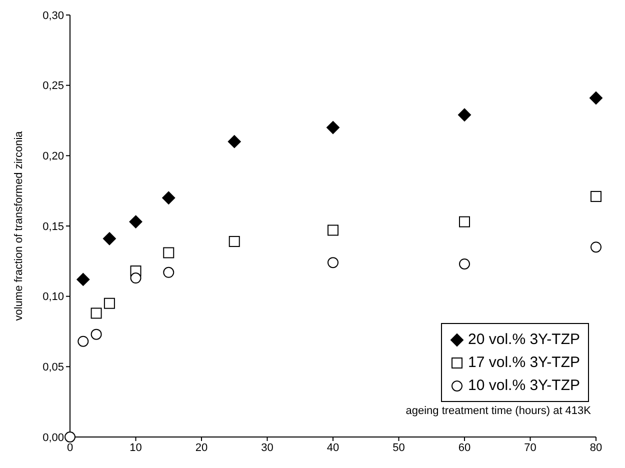 Image resolution: width=625 pixels, height=468 pixels. What do you see at coordinates (53, 297) in the screenshot?
I see `y-tick-label: 0,10` at bounding box center [53, 297].